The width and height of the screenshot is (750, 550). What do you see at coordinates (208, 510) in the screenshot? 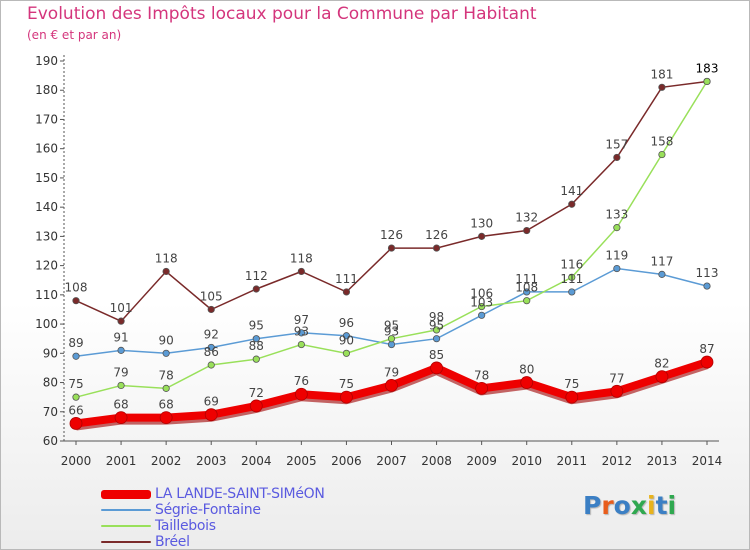
I see `legend-label: Ségrie-Fontaine` at bounding box center [208, 510].